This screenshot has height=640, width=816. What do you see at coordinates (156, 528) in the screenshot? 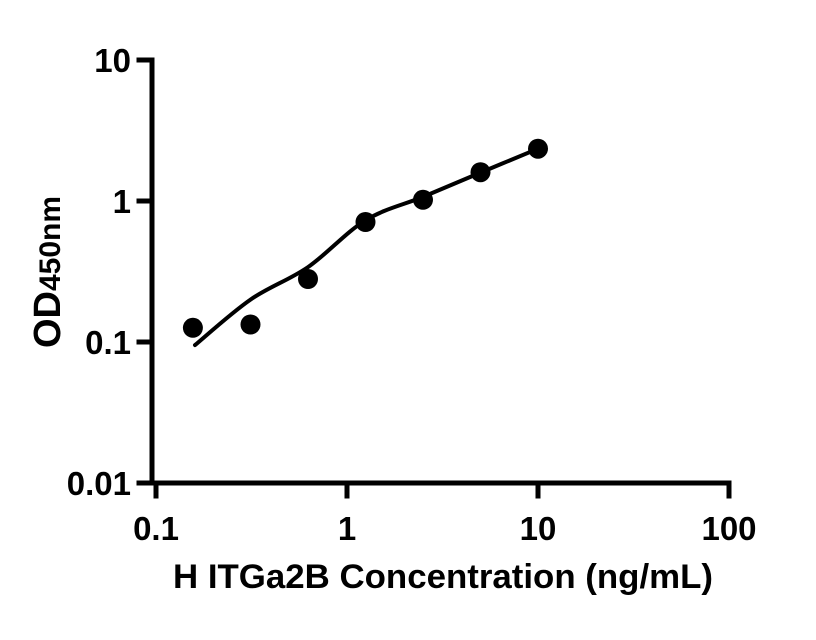
I see `x-tick-label: 0.1` at bounding box center [156, 528].